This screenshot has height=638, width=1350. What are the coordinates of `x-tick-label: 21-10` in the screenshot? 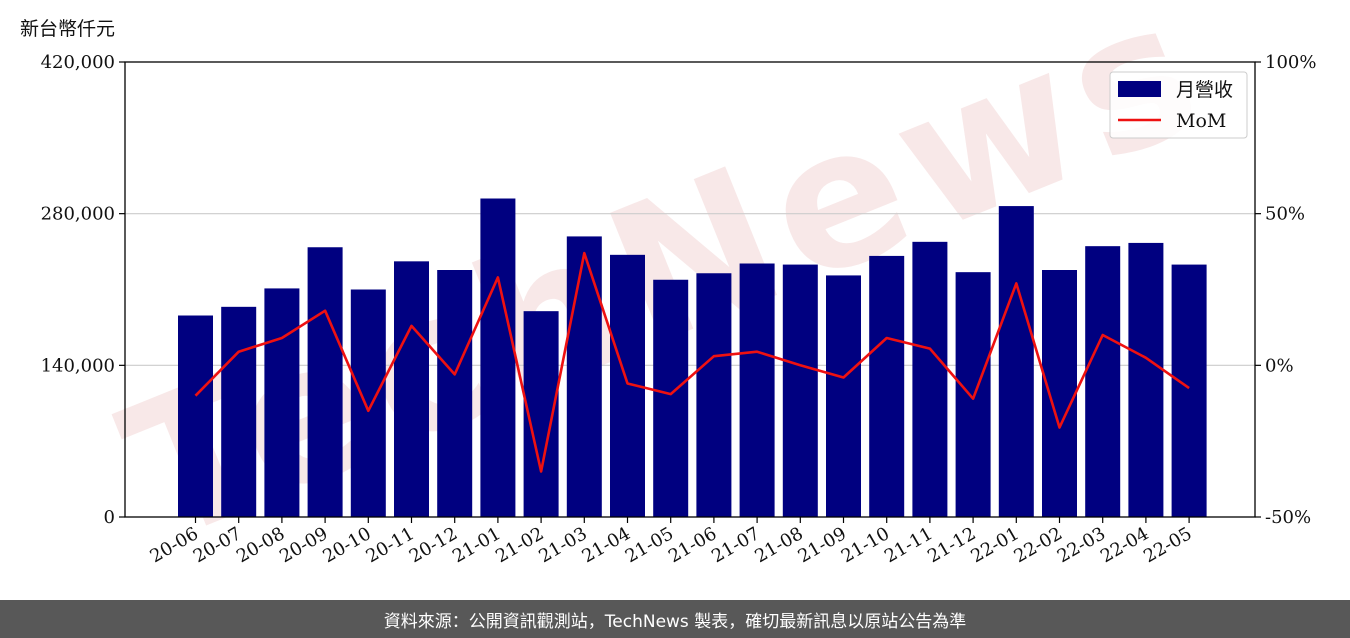 It's located at (865, 545).